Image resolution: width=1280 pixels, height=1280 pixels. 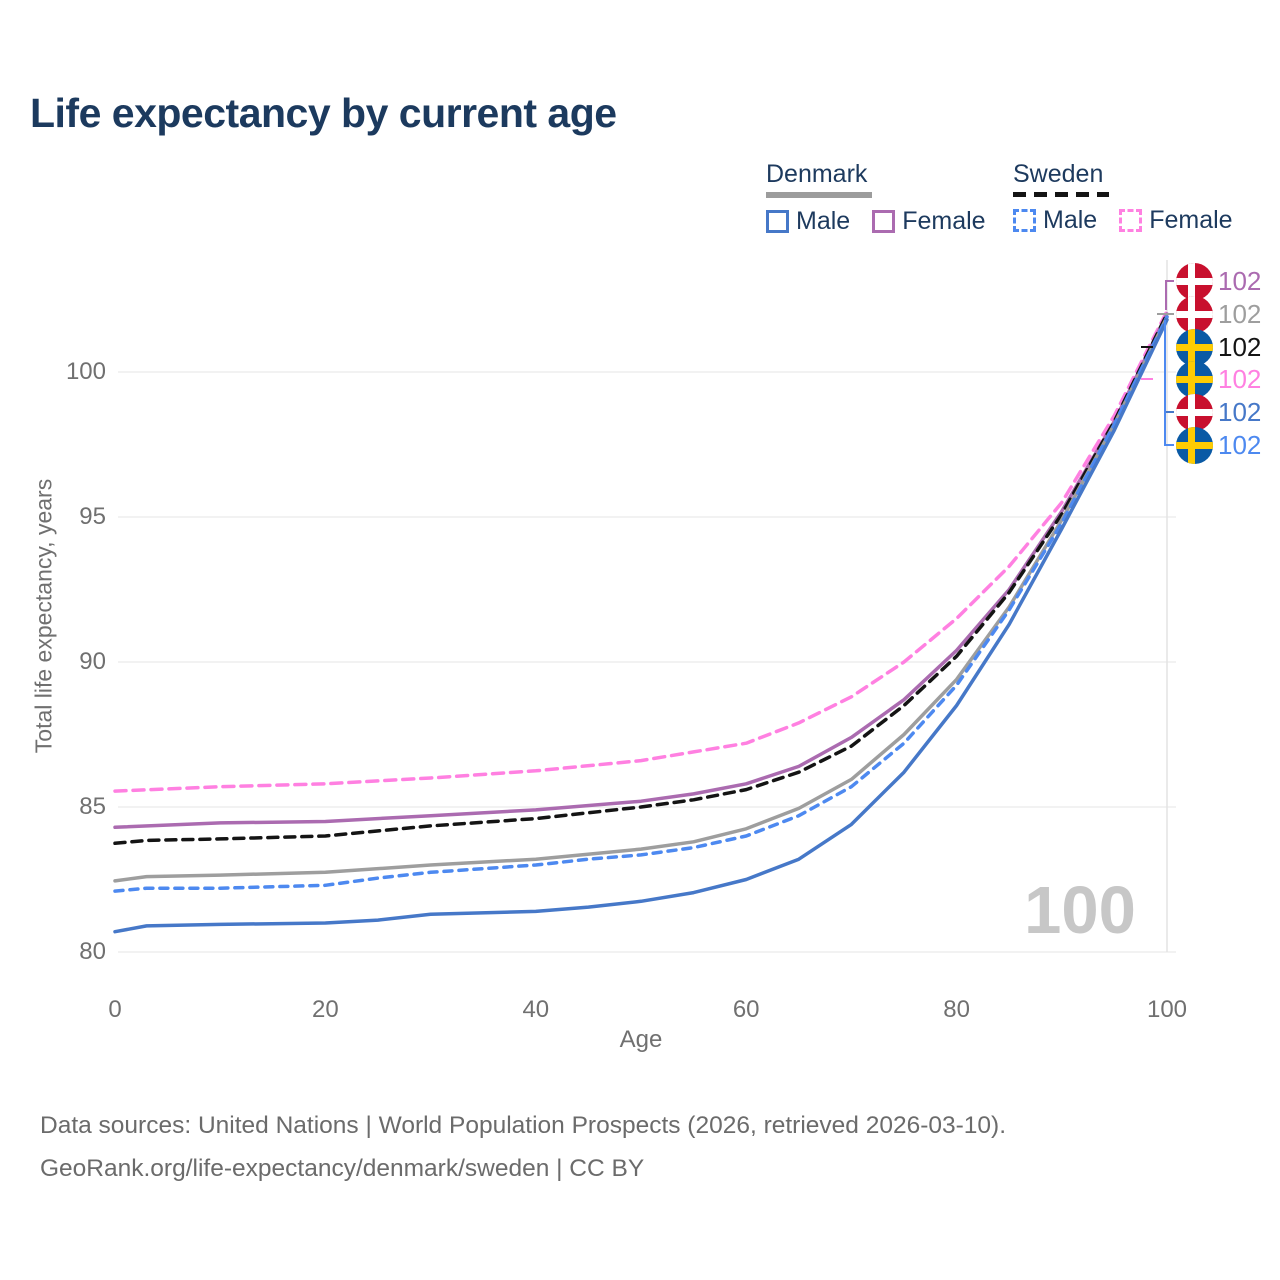 What do you see at coordinates (1080, 910) in the screenshot?
I see `hover-age-watermark: 100` at bounding box center [1080, 910].